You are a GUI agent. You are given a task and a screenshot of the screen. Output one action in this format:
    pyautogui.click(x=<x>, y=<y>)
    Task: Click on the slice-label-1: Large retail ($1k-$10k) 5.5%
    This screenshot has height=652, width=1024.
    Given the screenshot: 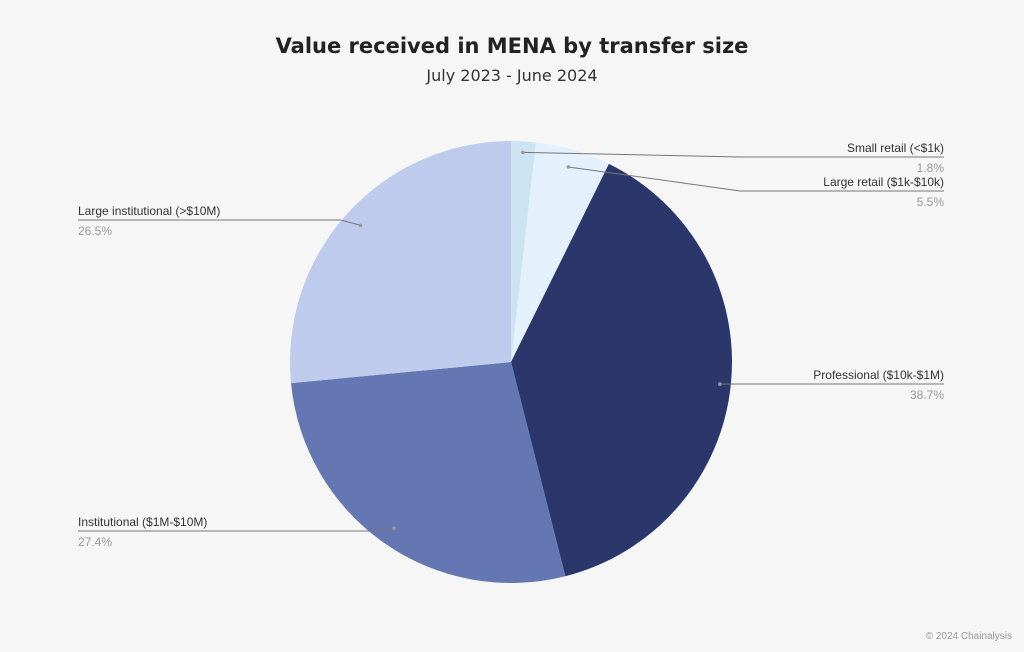 What is the action you would take?
    pyautogui.click(x=755, y=187)
    